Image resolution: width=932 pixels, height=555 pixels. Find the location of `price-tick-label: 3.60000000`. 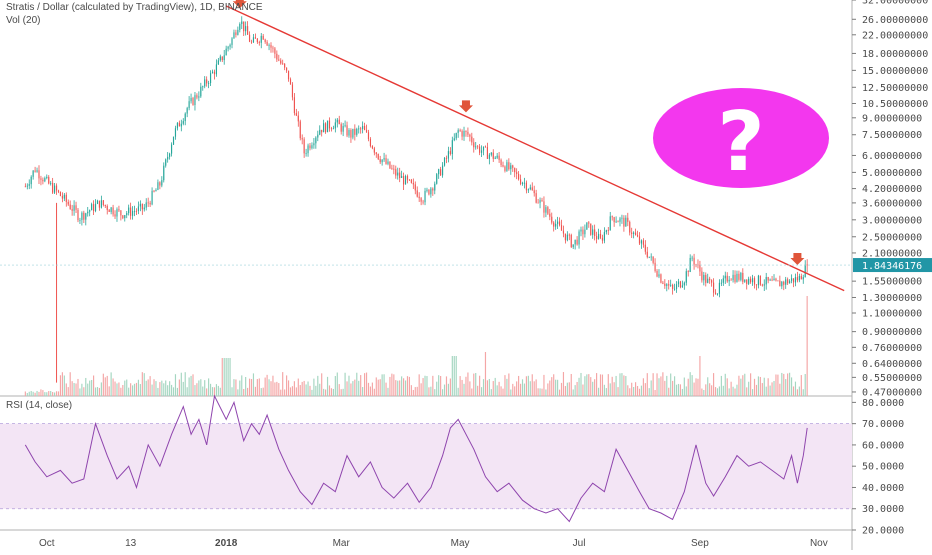

price-tick-label: 3.60000000 is located at coordinates (892, 203).